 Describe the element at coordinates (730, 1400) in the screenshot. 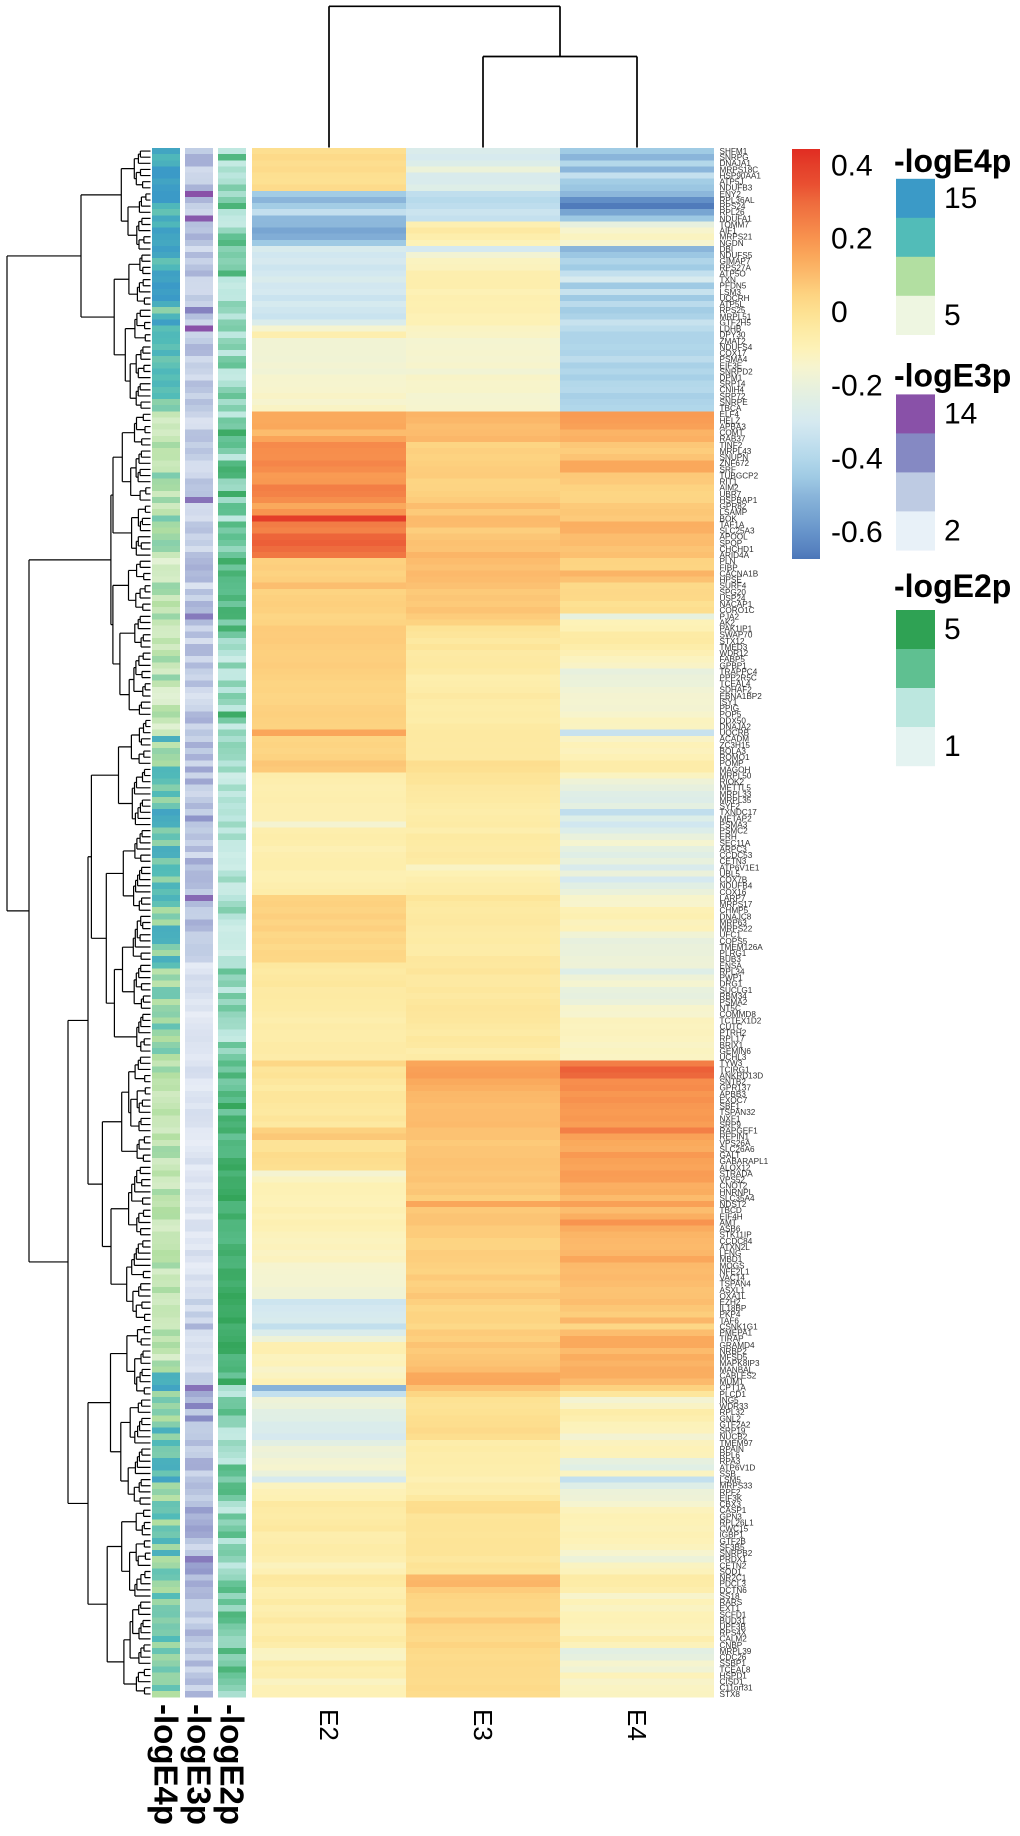

I see `svg-text: ING5` at that location.